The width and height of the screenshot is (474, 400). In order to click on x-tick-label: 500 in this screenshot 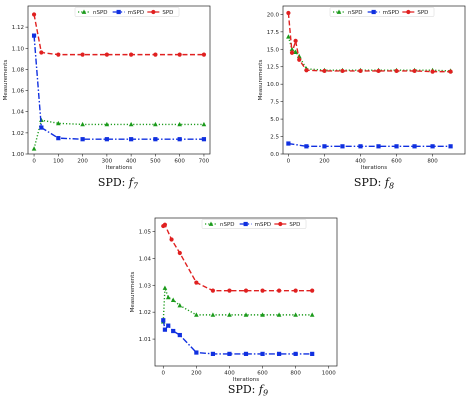, I will do `click(155, 162)`.